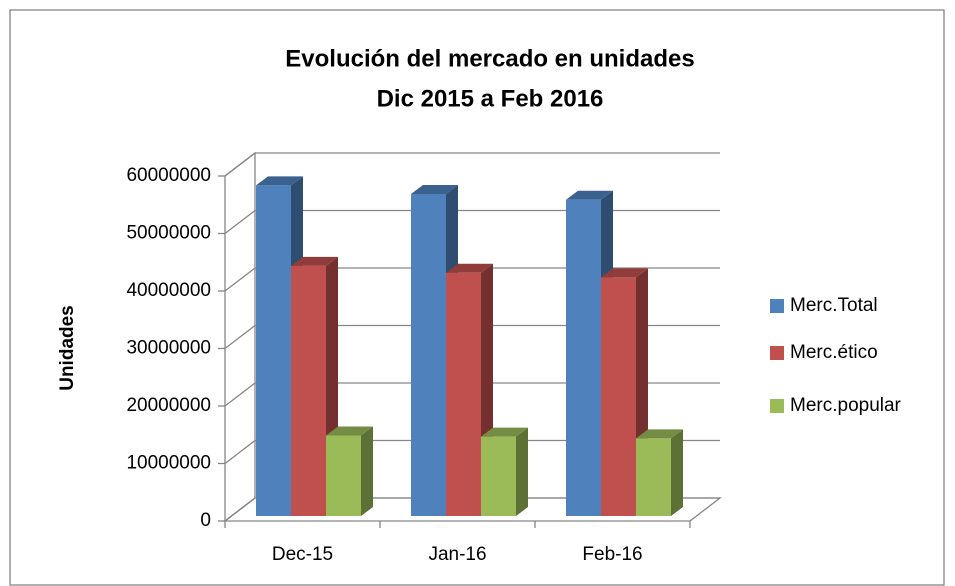 This screenshot has height=586, width=955. What do you see at coordinates (205, 520) in the screenshot?
I see `y-tick-label: 0` at bounding box center [205, 520].